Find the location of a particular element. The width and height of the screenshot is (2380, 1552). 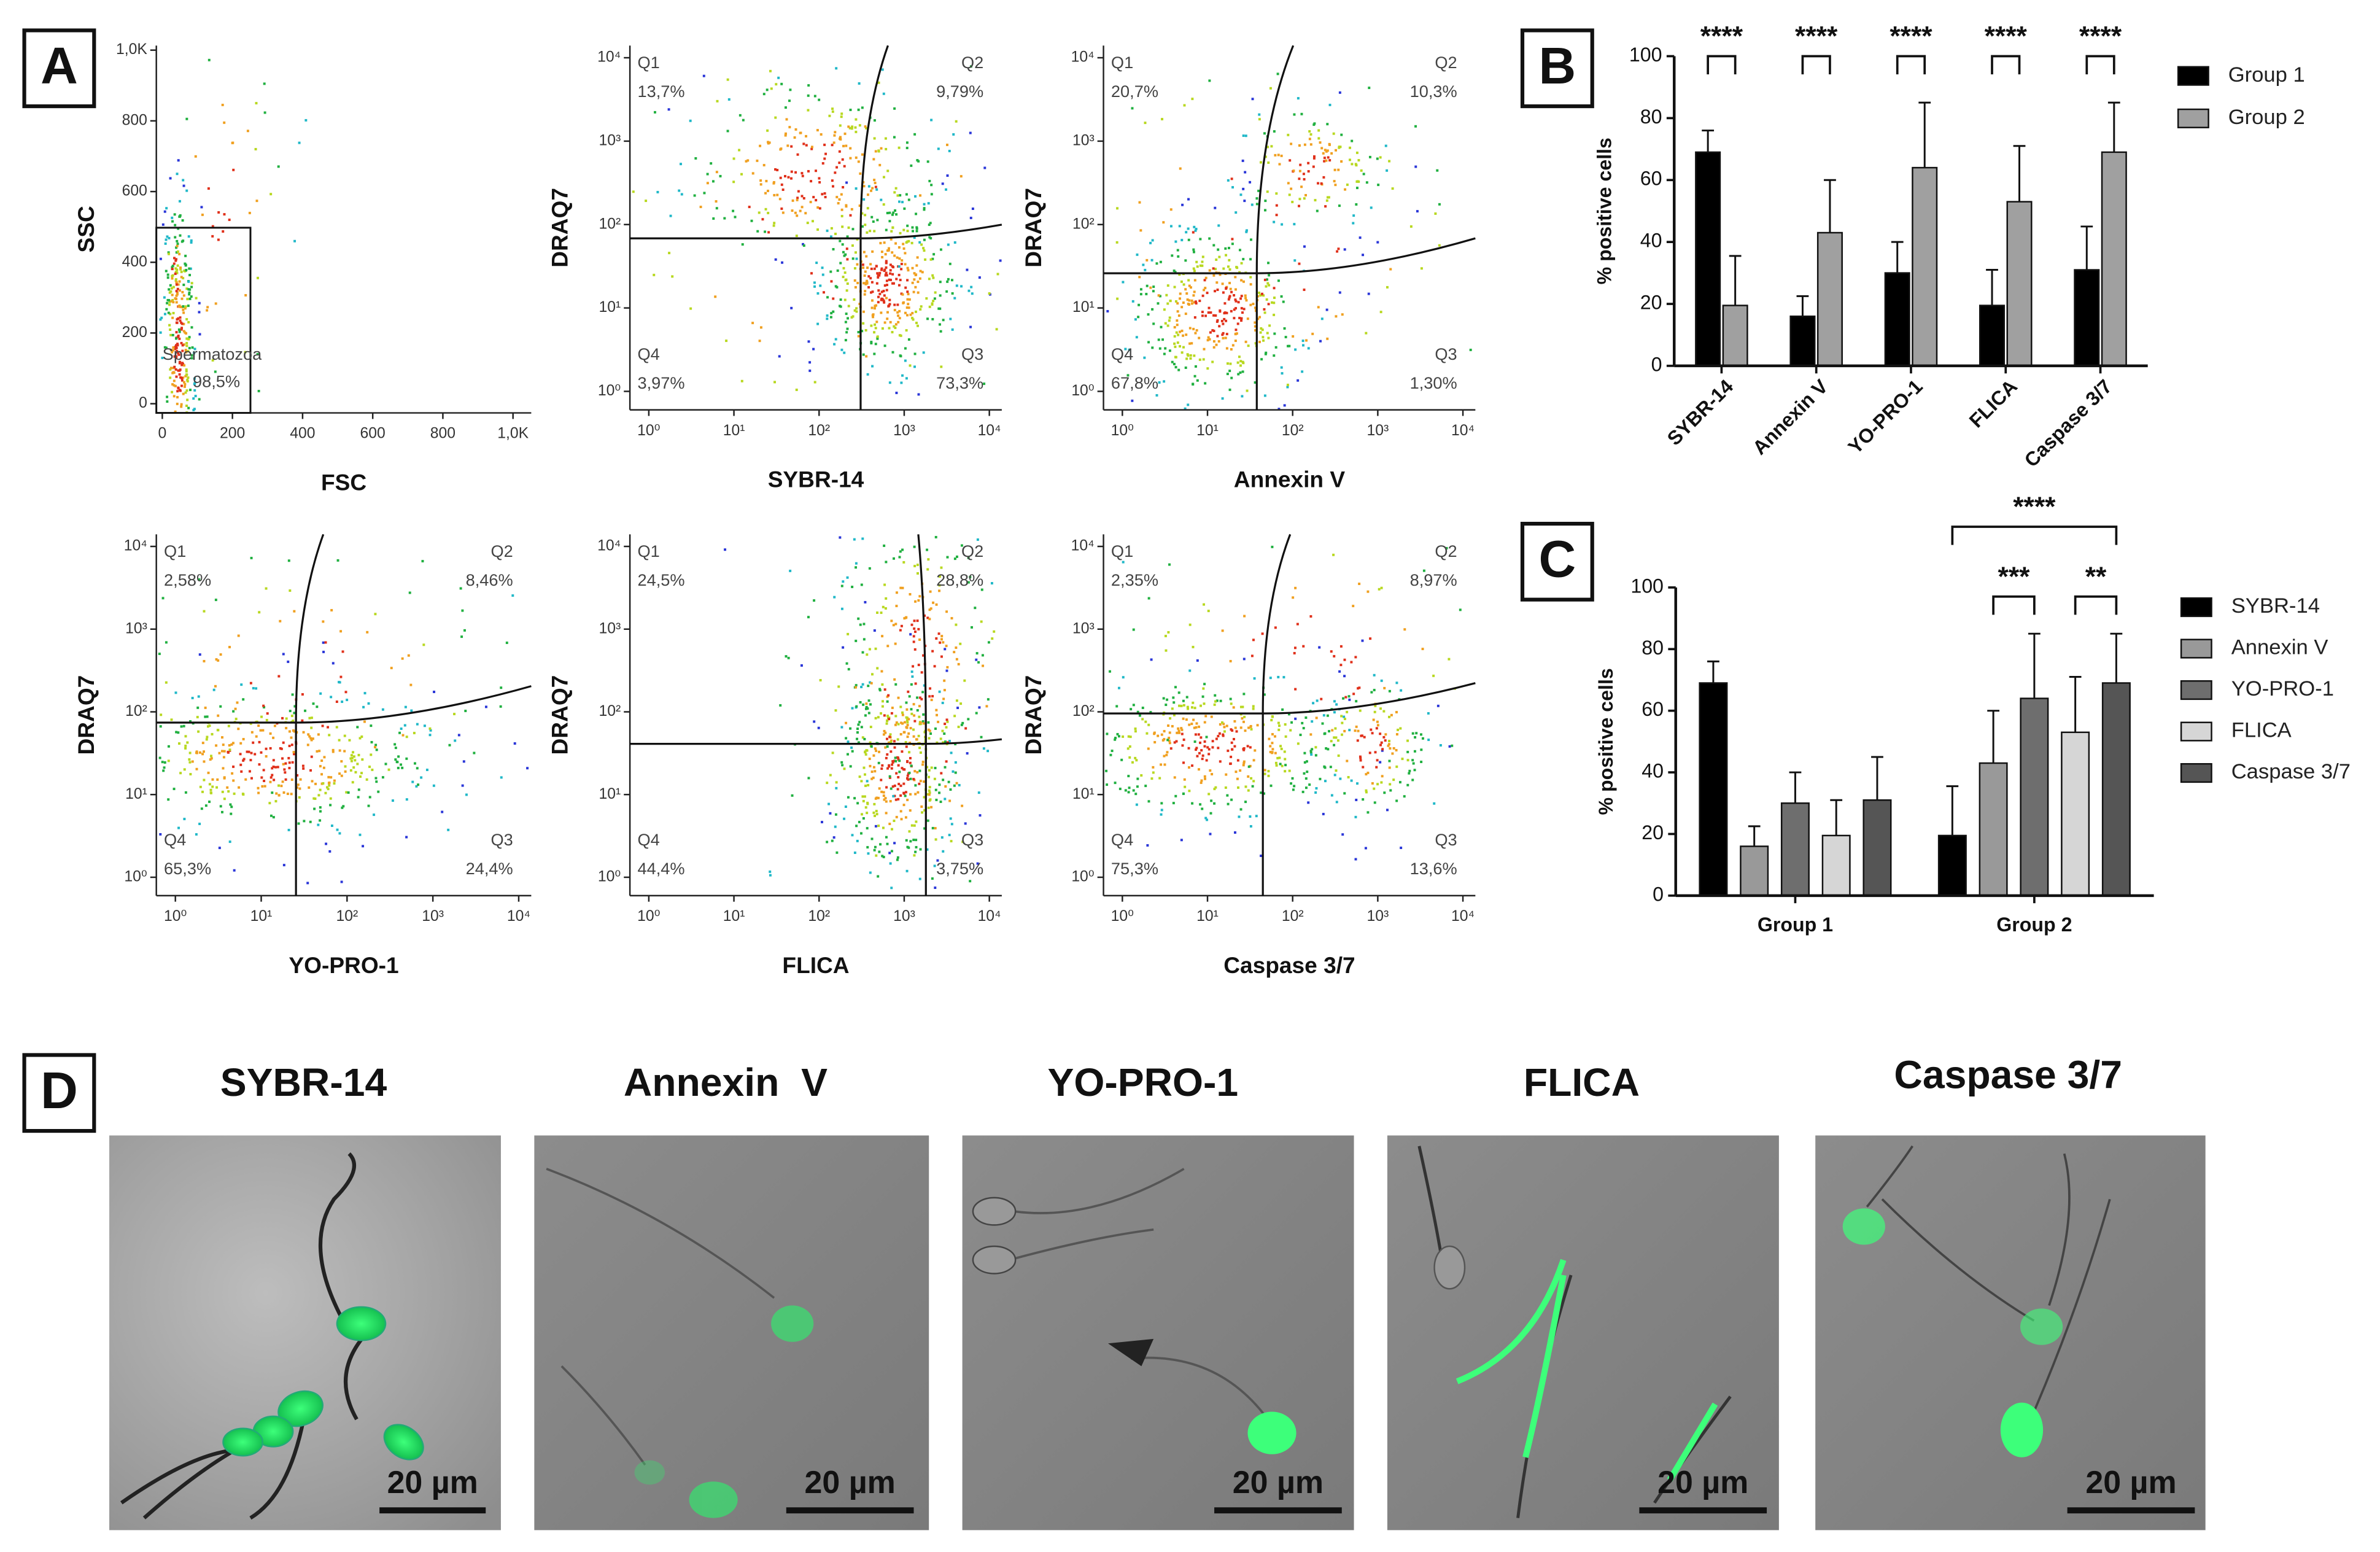

x-tick-label: 400 is located at coordinates (302, 434).